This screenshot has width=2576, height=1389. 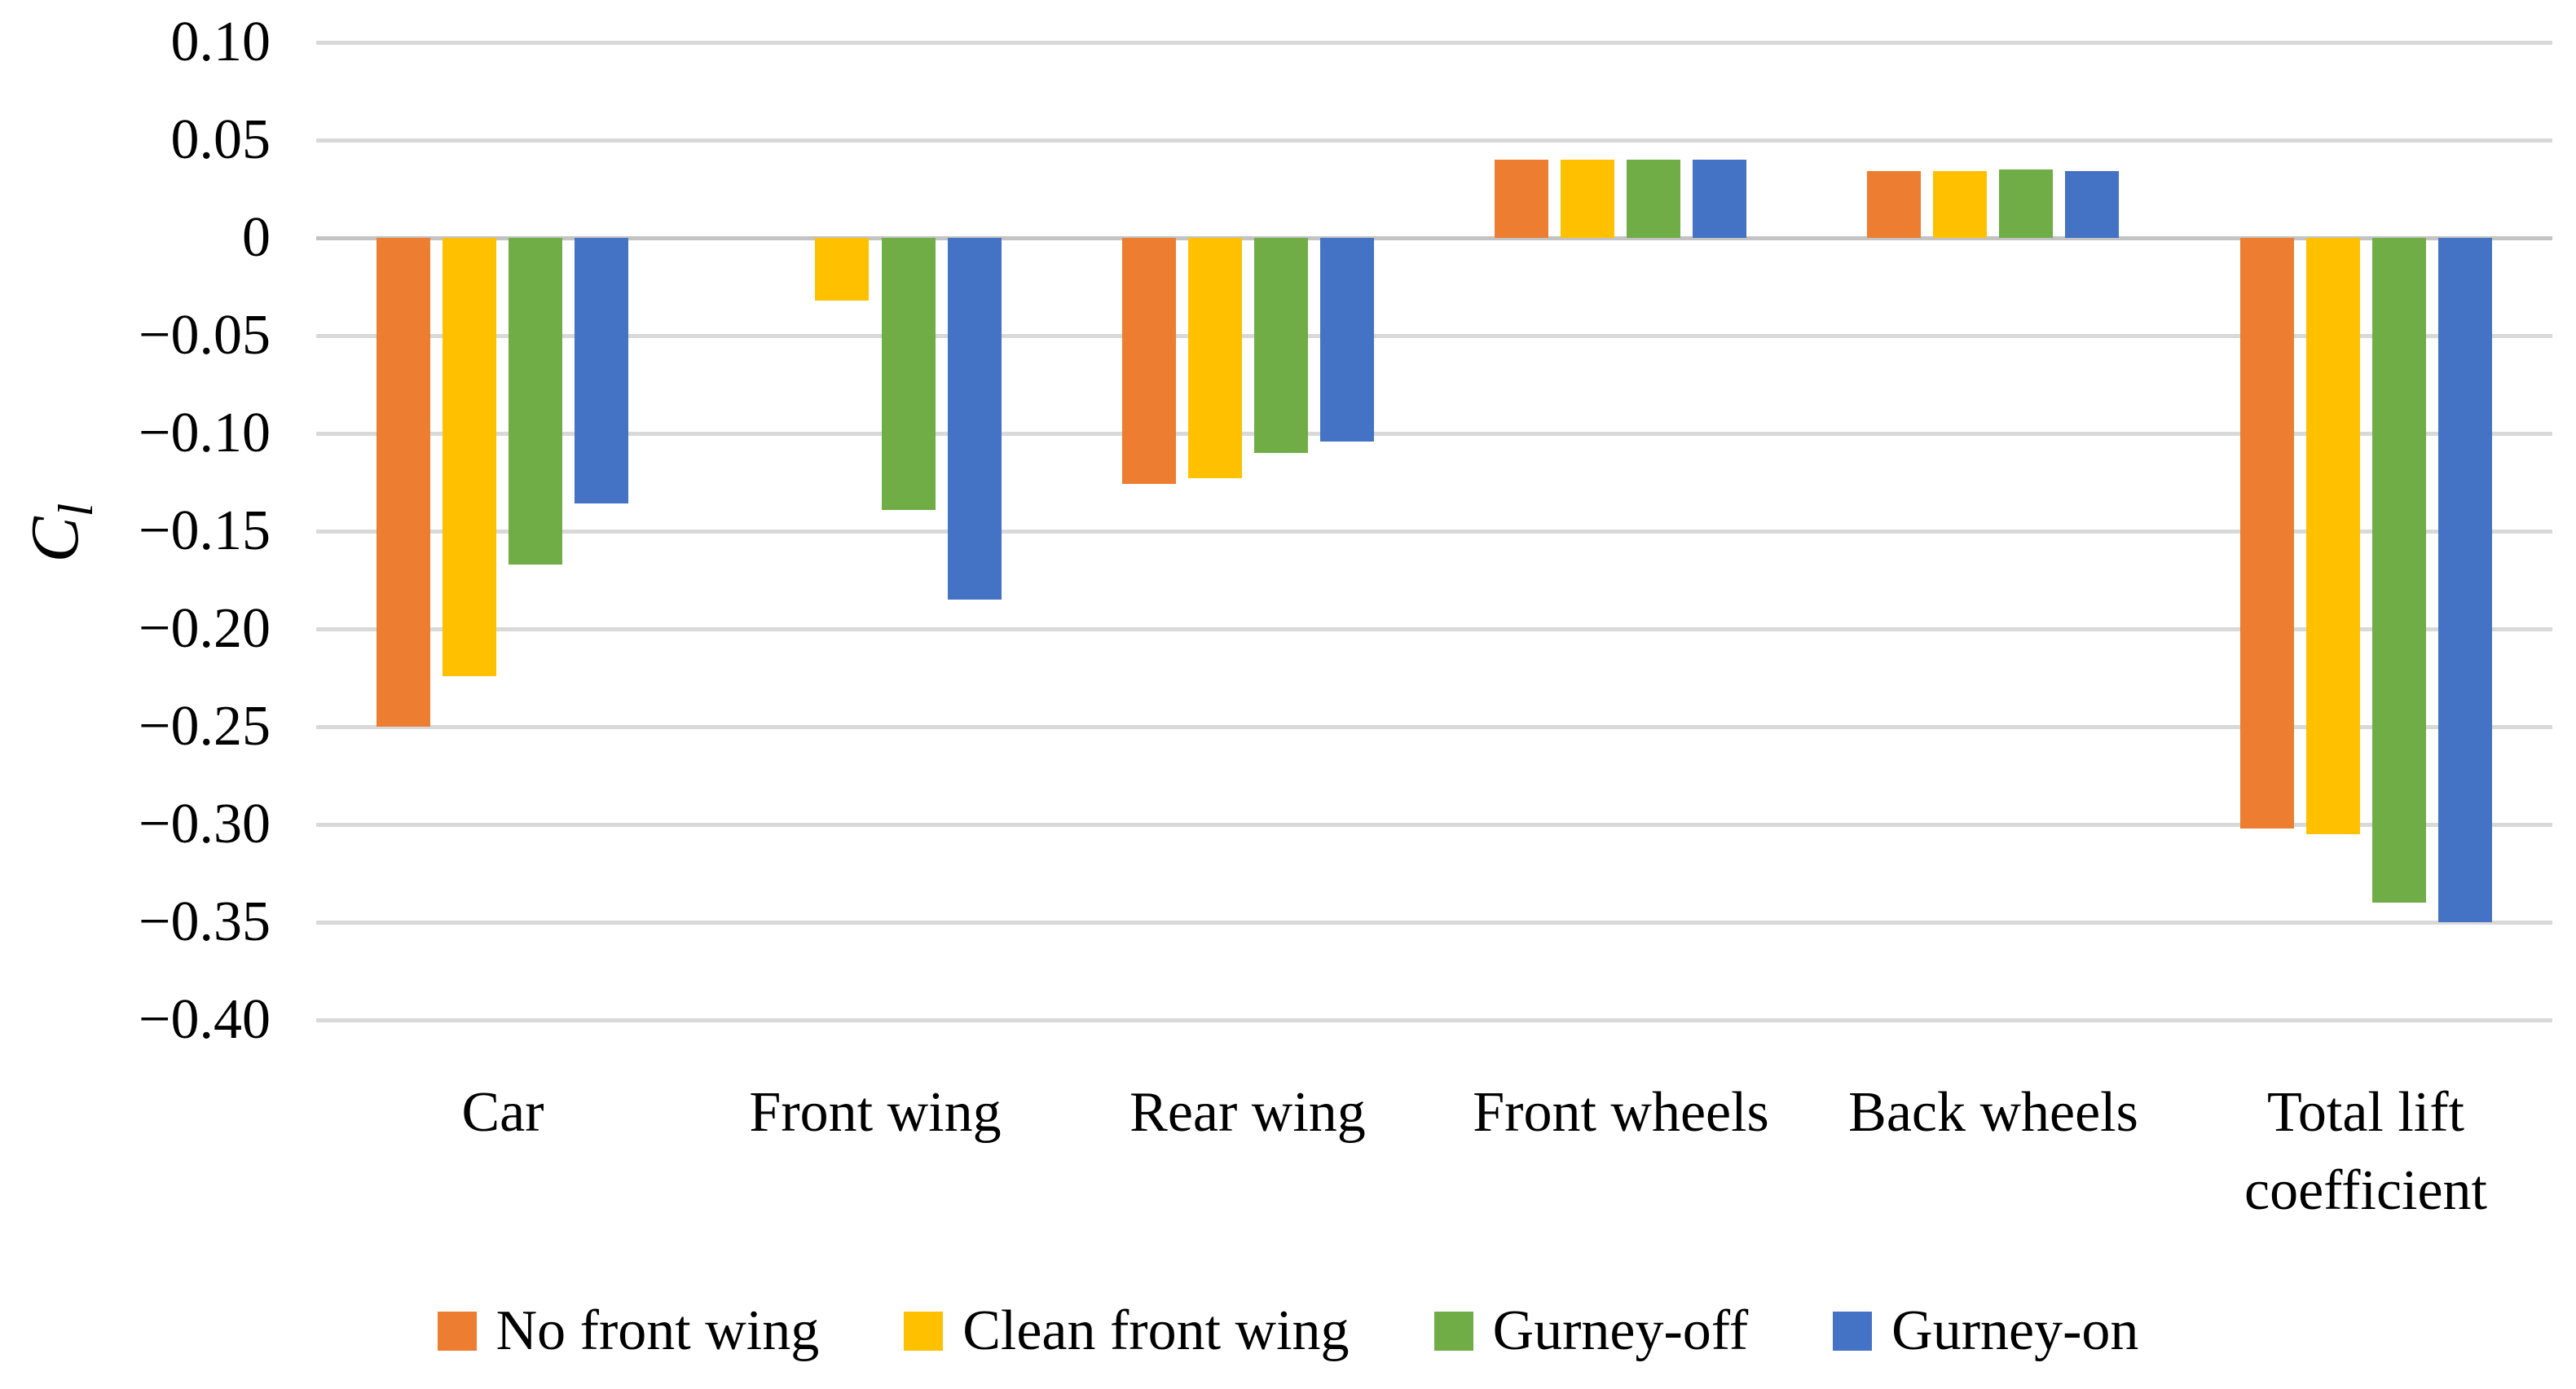 I want to click on bar-clean-front-wing-rear-wing, so click(x=1215, y=358).